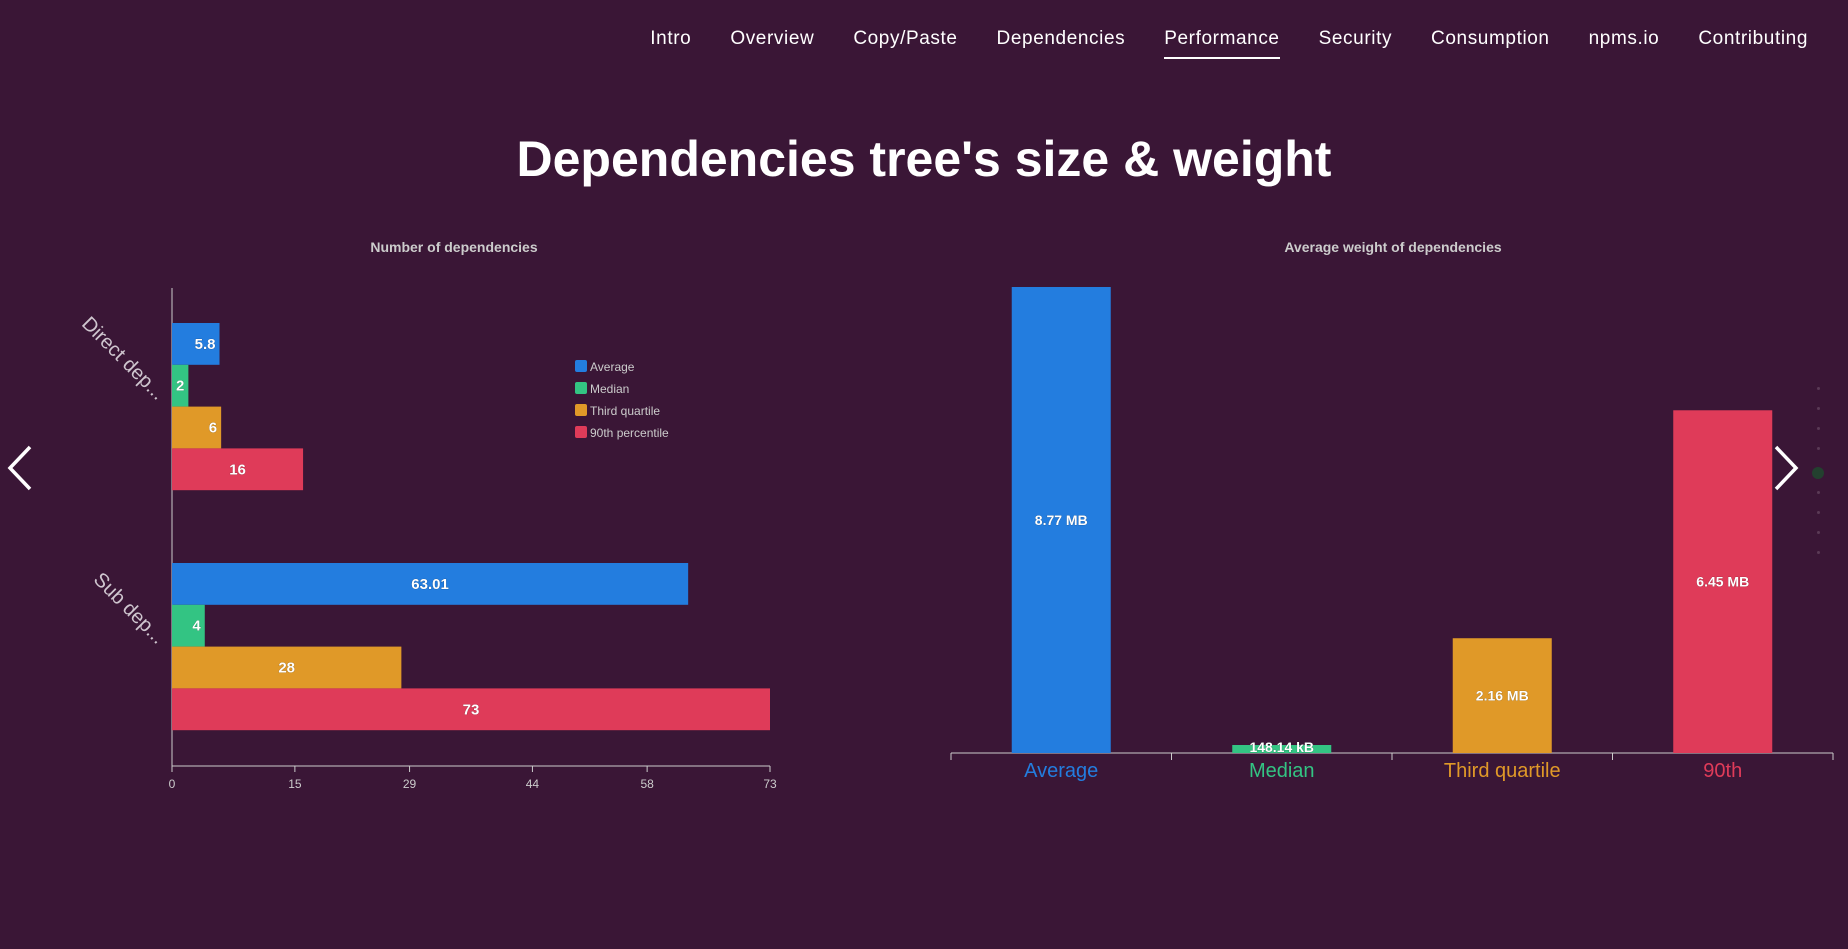  I want to click on bar-value-label: 2, so click(180, 386).